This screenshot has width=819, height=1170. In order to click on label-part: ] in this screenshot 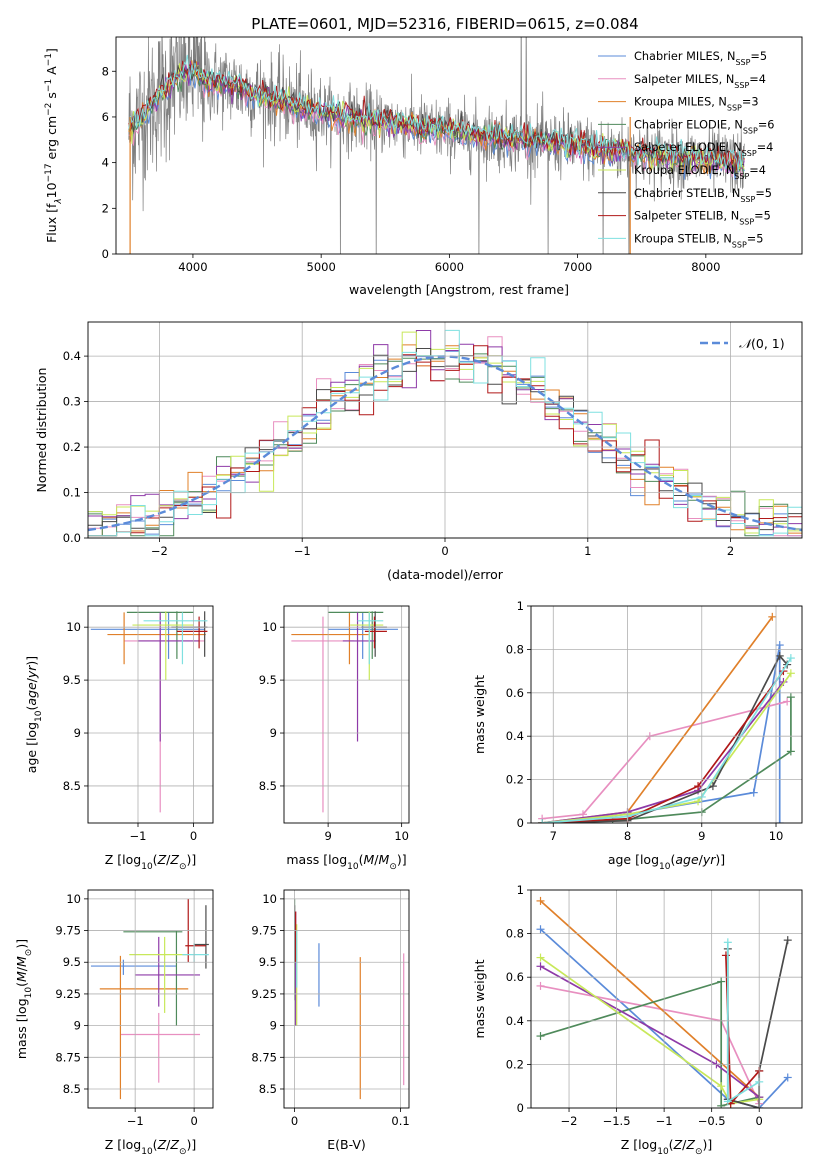, I will do `click(51, 50)`.